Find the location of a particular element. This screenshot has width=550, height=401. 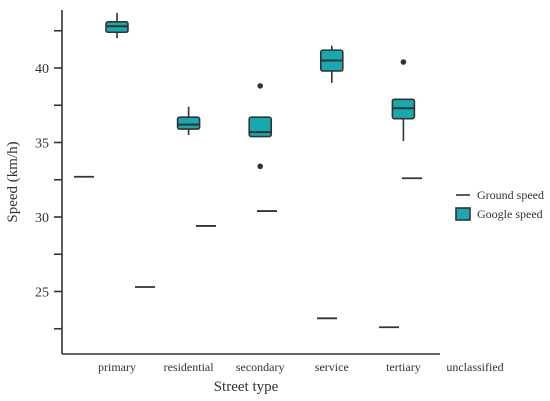

x-axis-title: Street type is located at coordinates (246, 387).